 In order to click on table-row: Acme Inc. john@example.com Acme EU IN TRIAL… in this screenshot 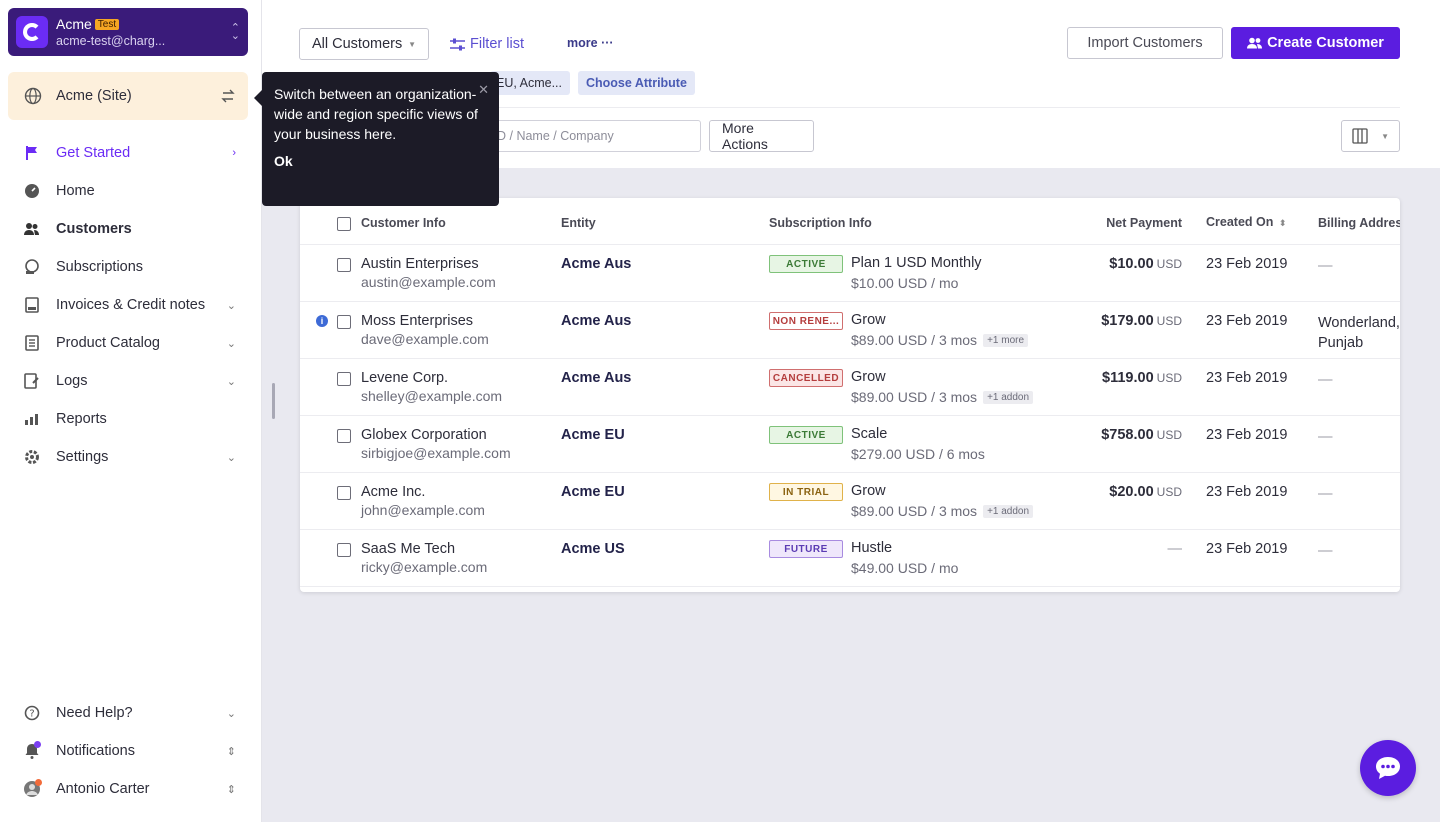, I will do `click(850, 501)`.